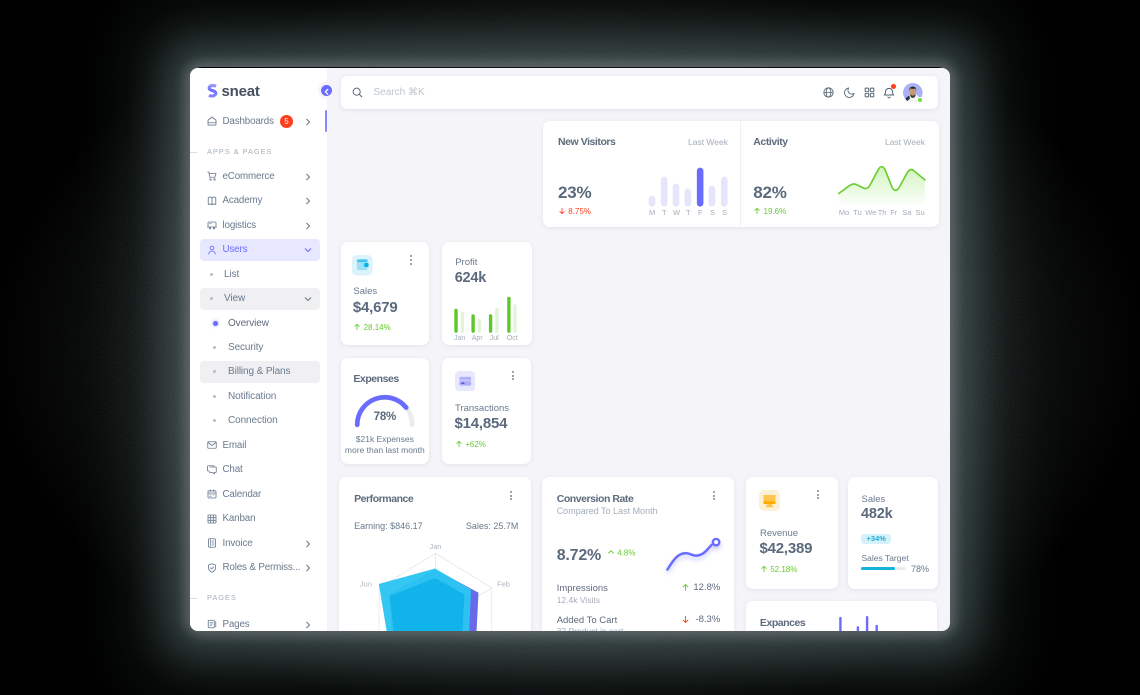 The width and height of the screenshot is (1140, 695). I want to click on svg-text: Feb, so click(503, 583).